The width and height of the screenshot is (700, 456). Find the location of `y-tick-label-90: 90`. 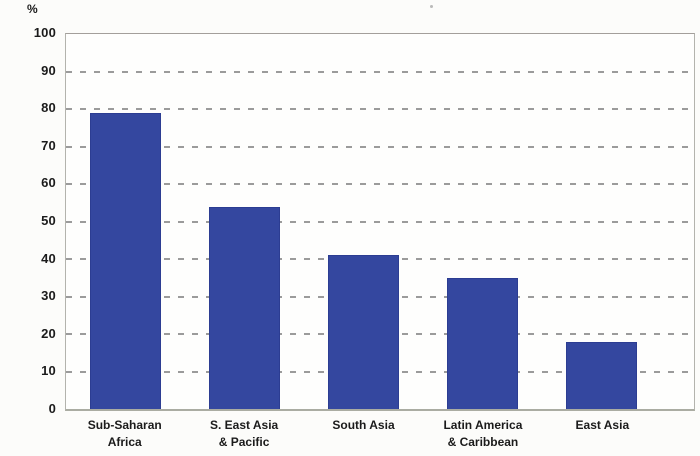

y-tick-label-90: 90 is located at coordinates (48, 70).